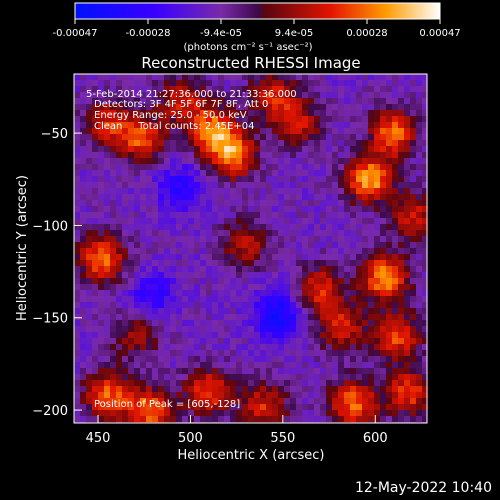 The image size is (500, 500). Describe the element at coordinates (167, 404) in the screenshot. I see `annotation-peak: Position of Peak = [605,-128]` at that location.